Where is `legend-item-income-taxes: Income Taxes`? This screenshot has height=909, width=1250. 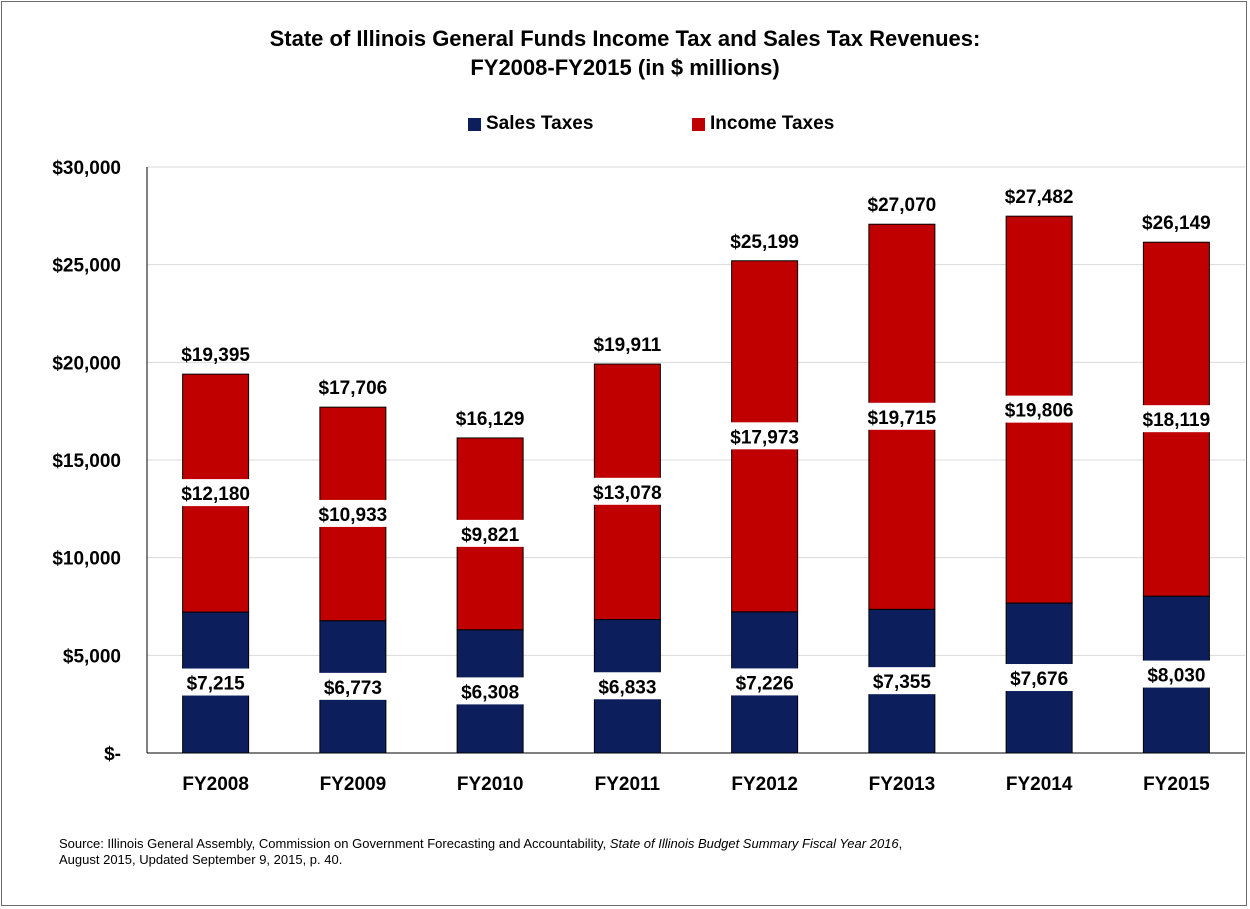
legend-item-income-taxes: Income Taxes is located at coordinates (763, 124).